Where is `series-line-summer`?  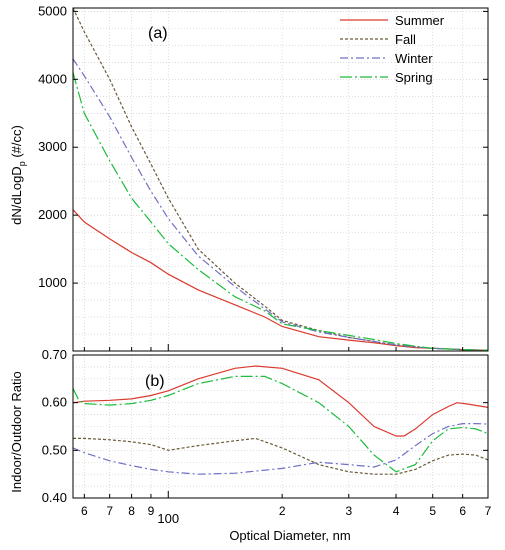 series-line-summer is located at coordinates (280, 401).